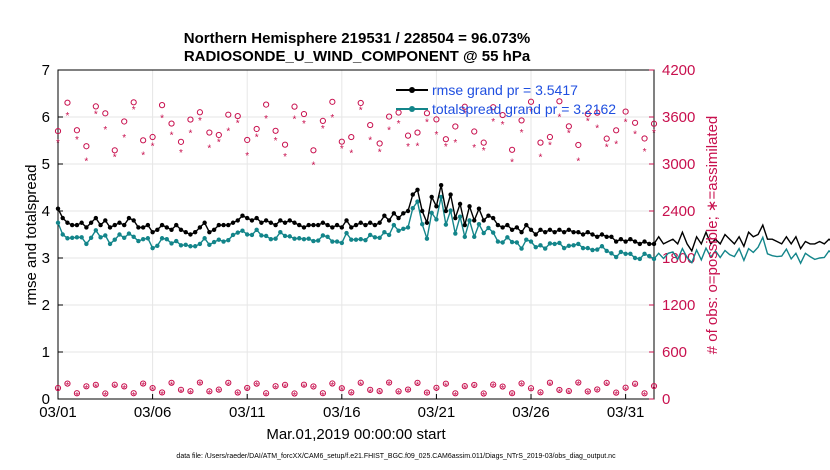 The width and height of the screenshot is (830, 470). I want to click on x-tick-label: 03/16, so click(342, 412).